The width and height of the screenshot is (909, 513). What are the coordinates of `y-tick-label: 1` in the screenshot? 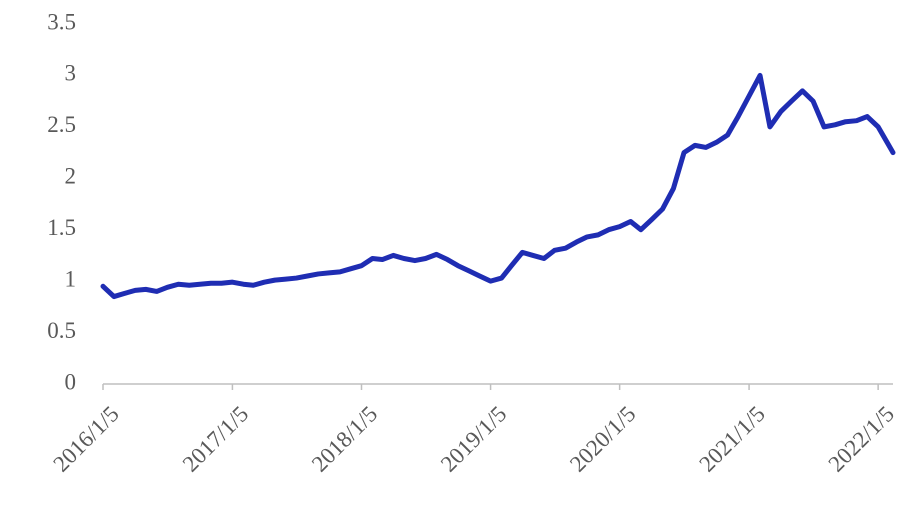 It's located at (71, 278).